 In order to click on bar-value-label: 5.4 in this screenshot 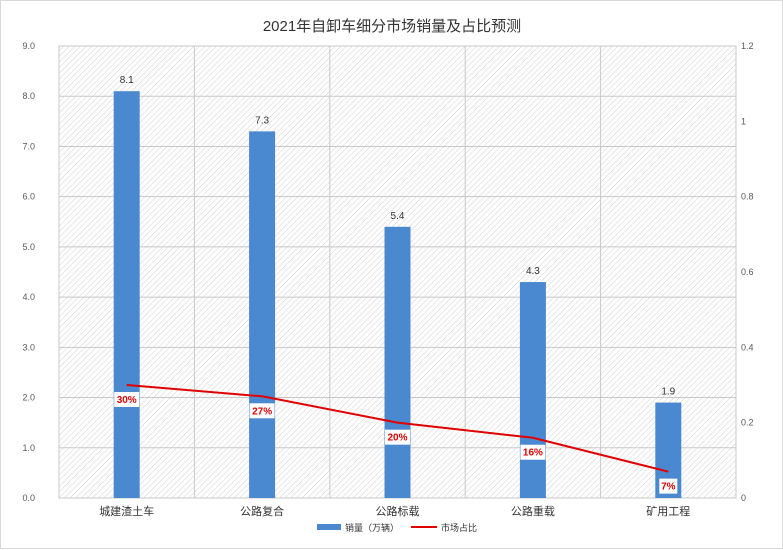, I will do `click(398, 216)`.